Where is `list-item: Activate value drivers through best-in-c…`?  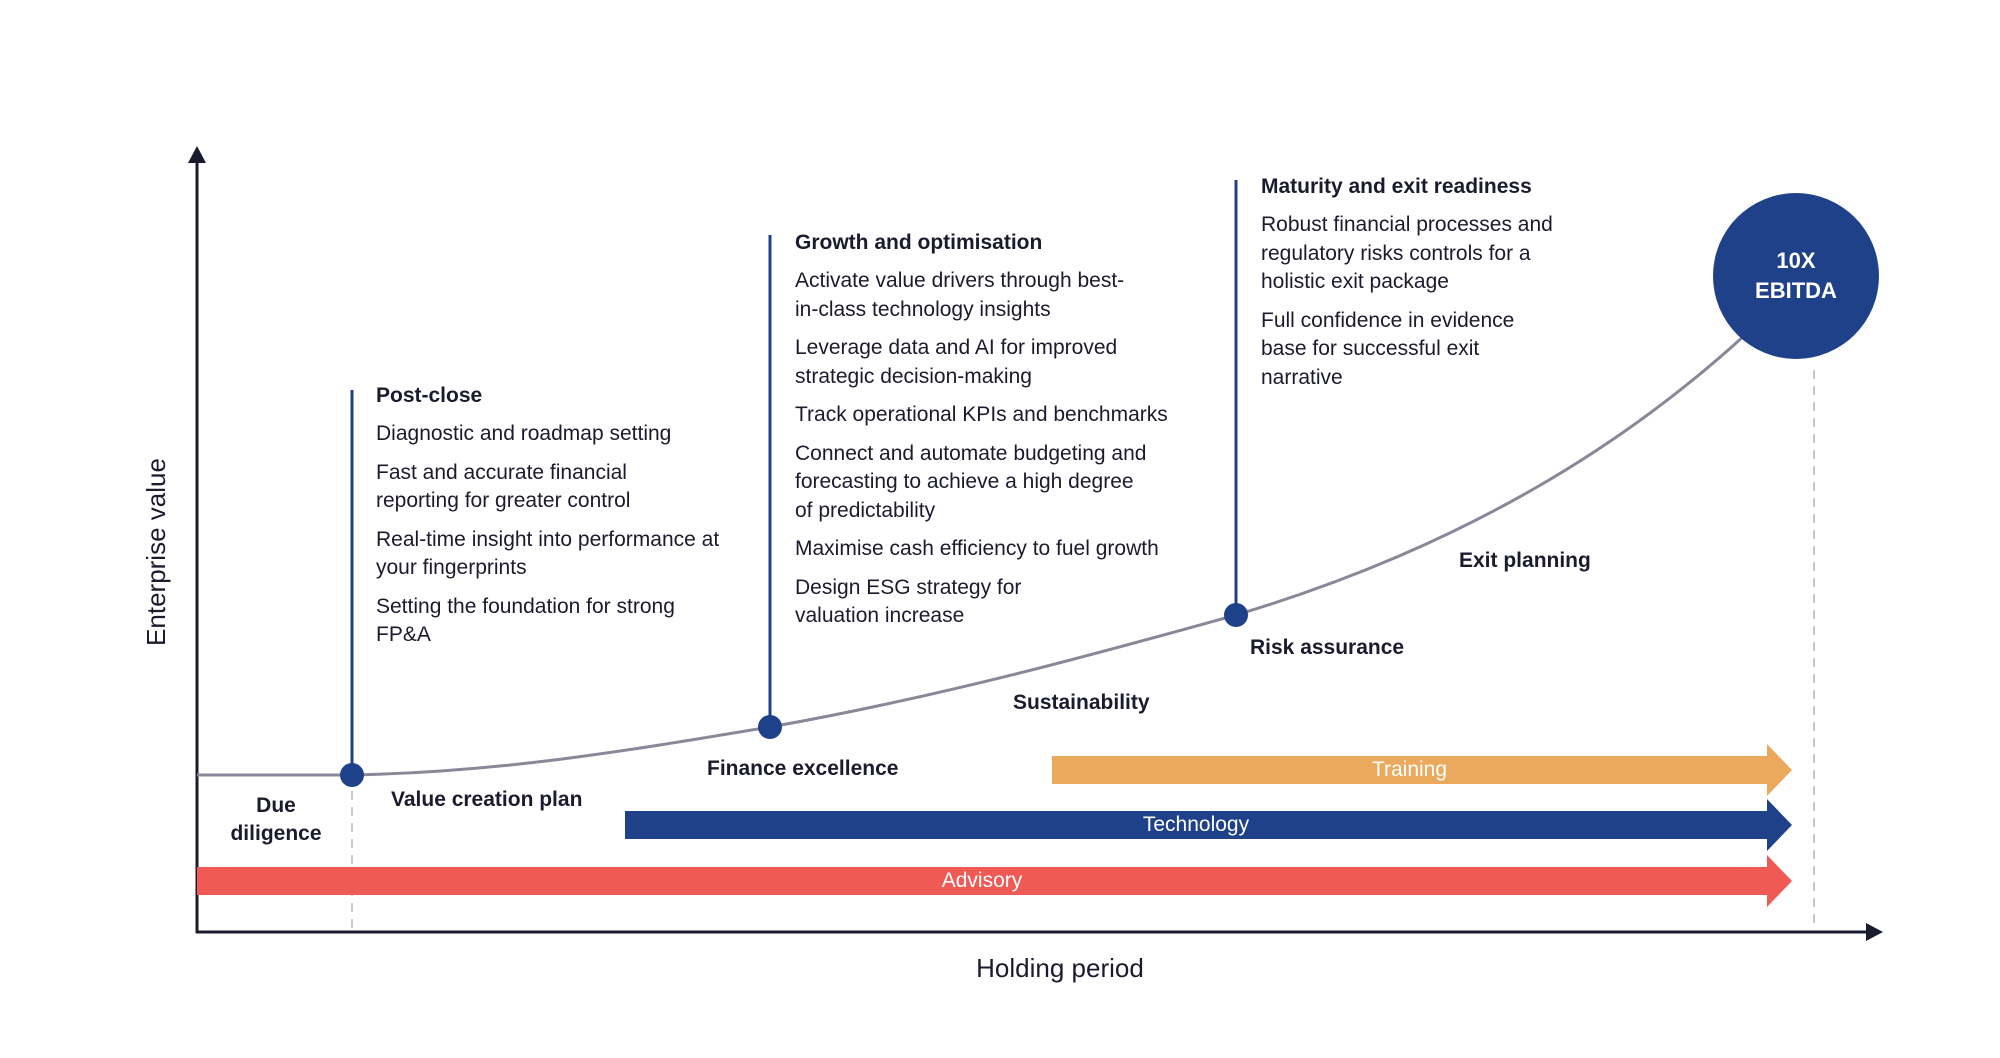
list-item: Activate value drivers through best-in-c… is located at coordinates (960, 295).